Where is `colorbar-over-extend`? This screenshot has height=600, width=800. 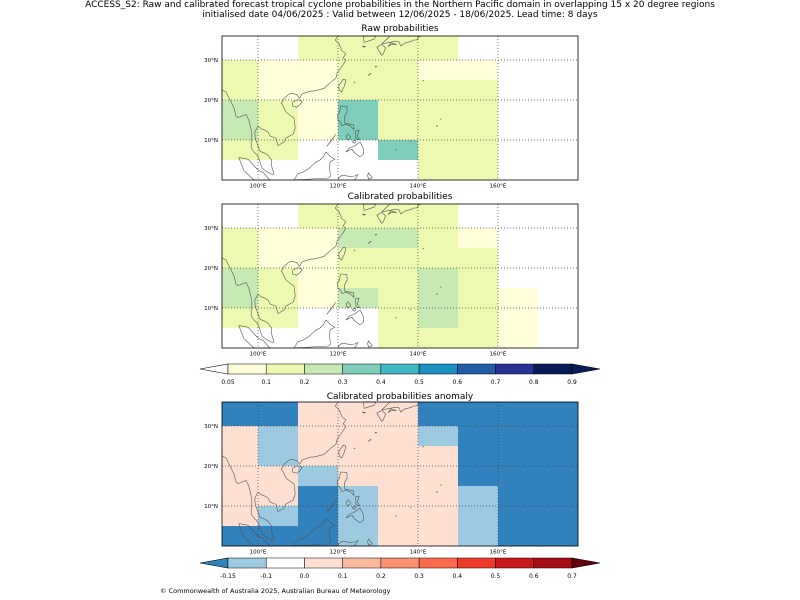 colorbar-over-extend is located at coordinates (586, 563).